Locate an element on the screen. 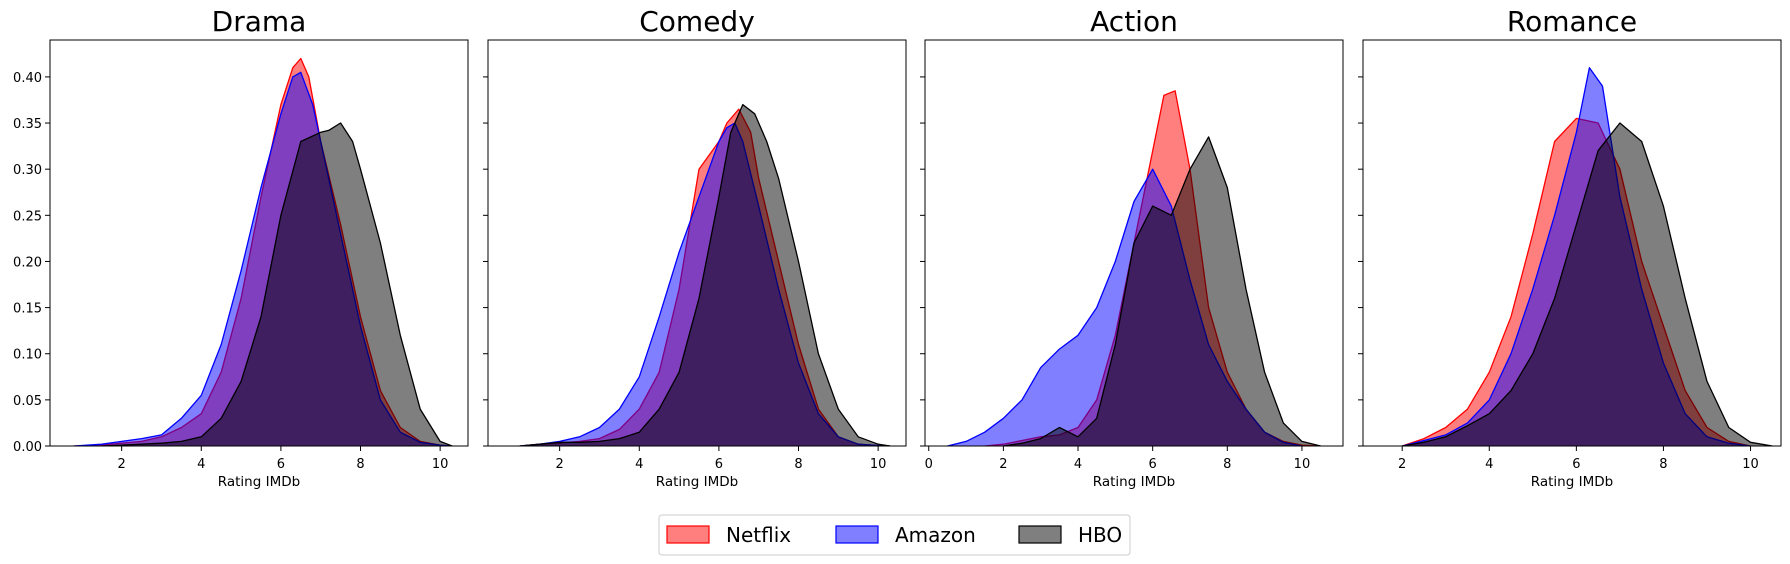 The image size is (1790, 564). y-tick-label: 0.05 is located at coordinates (27, 401).